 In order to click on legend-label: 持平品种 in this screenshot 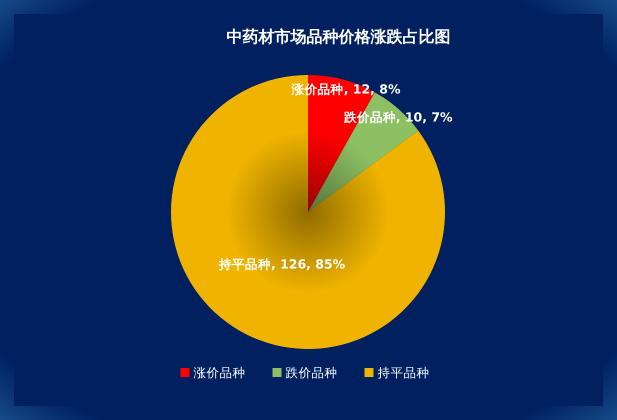, I will do `click(404, 372)`.